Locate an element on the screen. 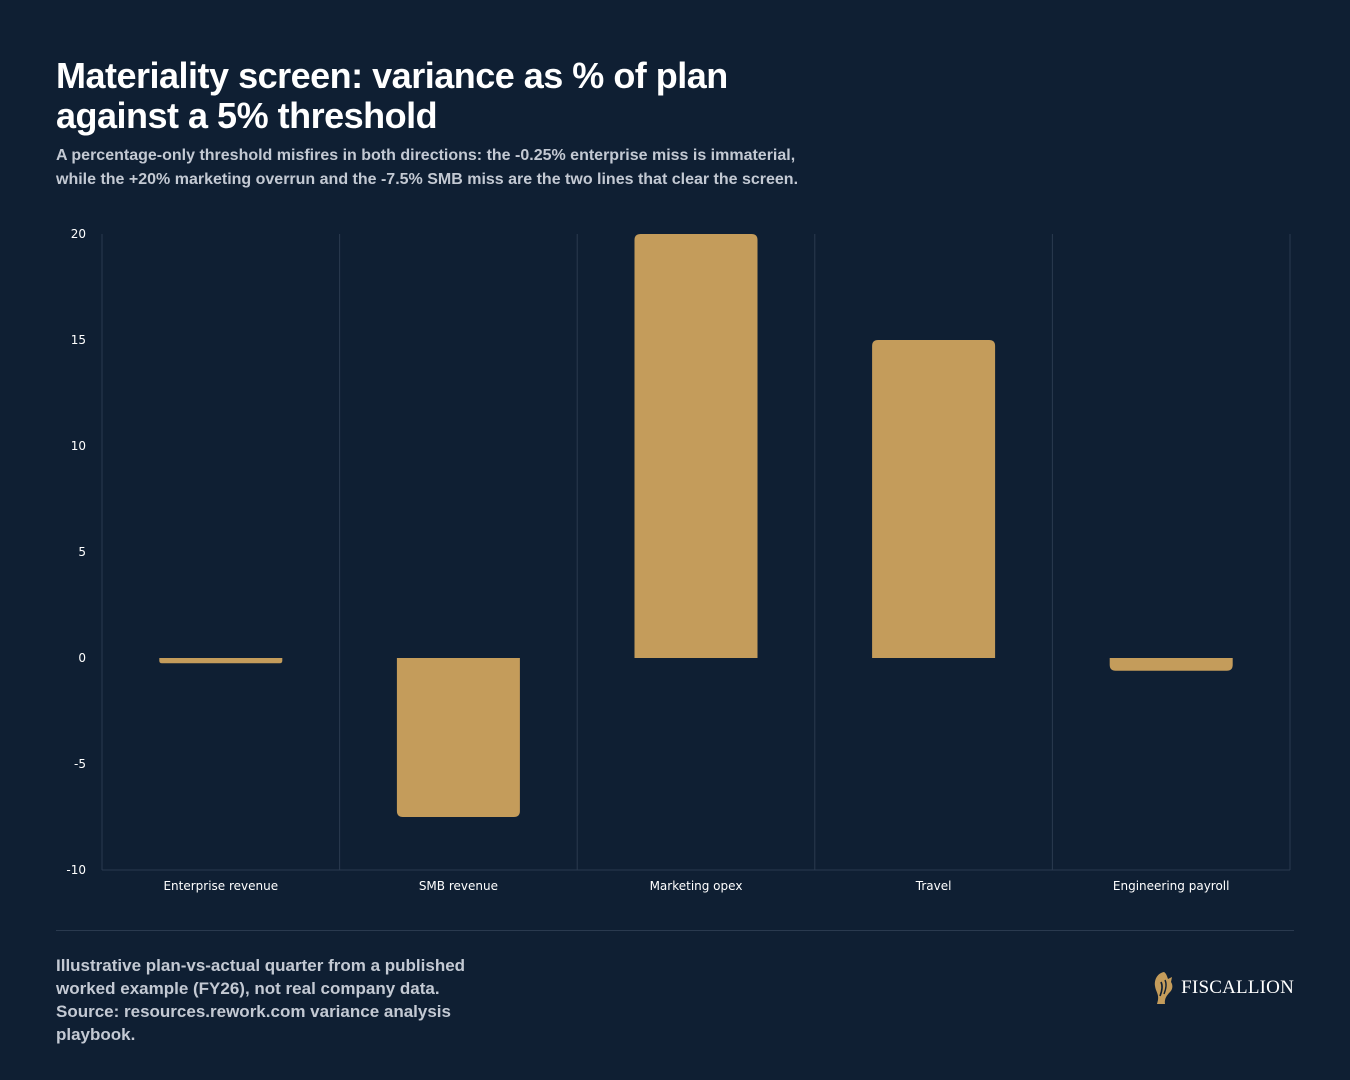 The height and width of the screenshot is (1080, 1350). y-tick-label: 0 is located at coordinates (82, 658).